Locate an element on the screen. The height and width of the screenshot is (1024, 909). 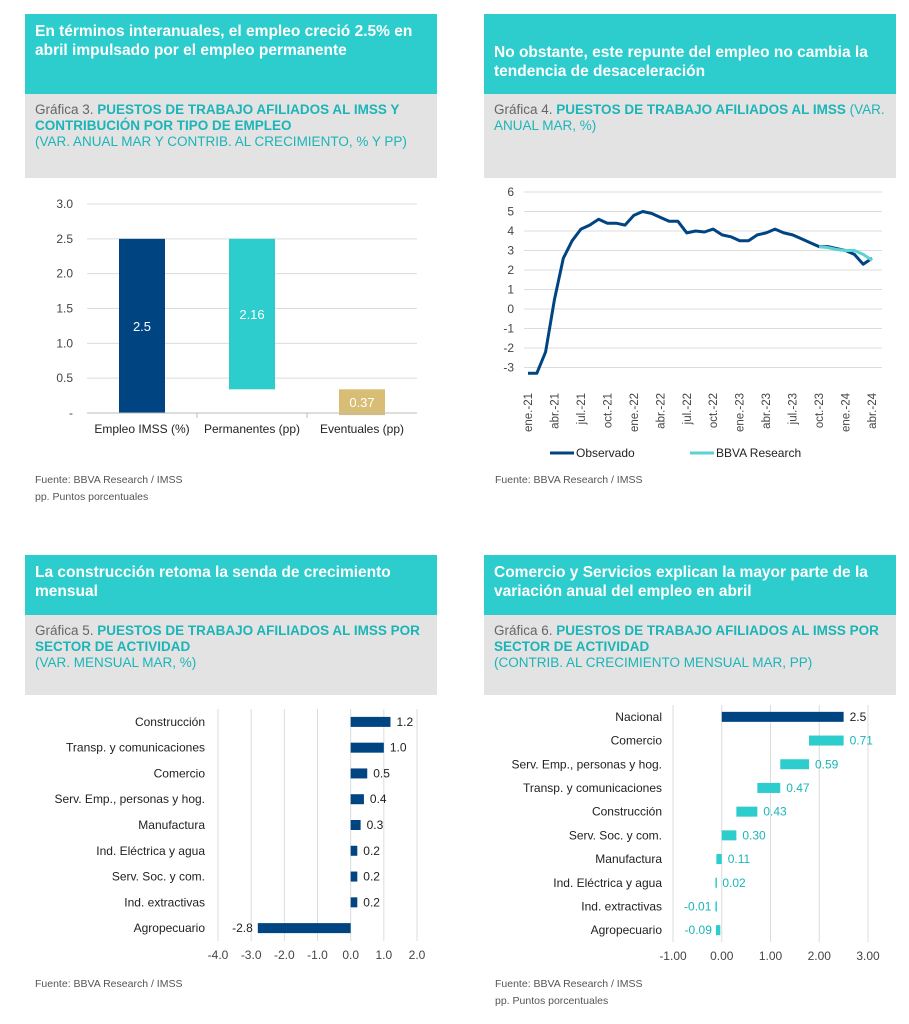
legend-label: Observado is located at coordinates (605, 453).